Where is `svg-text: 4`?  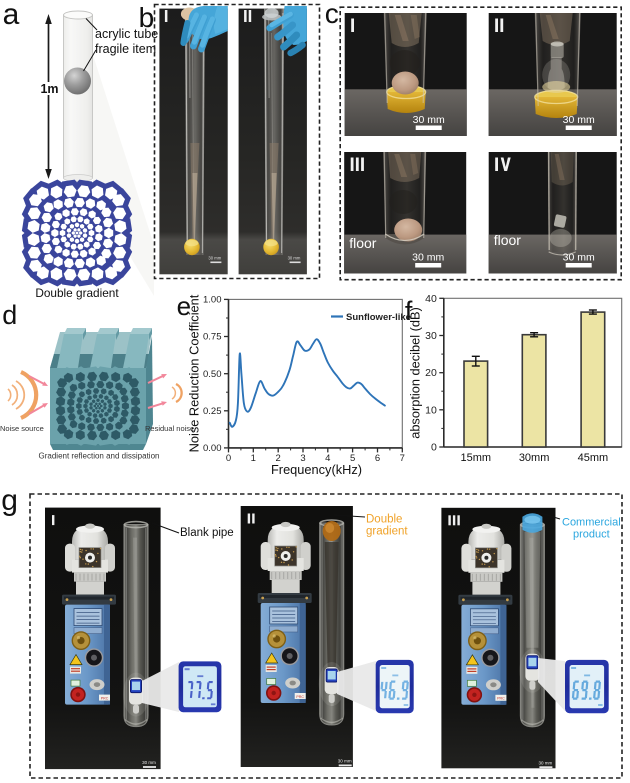
svg-text: 4 is located at coordinates (327, 458).